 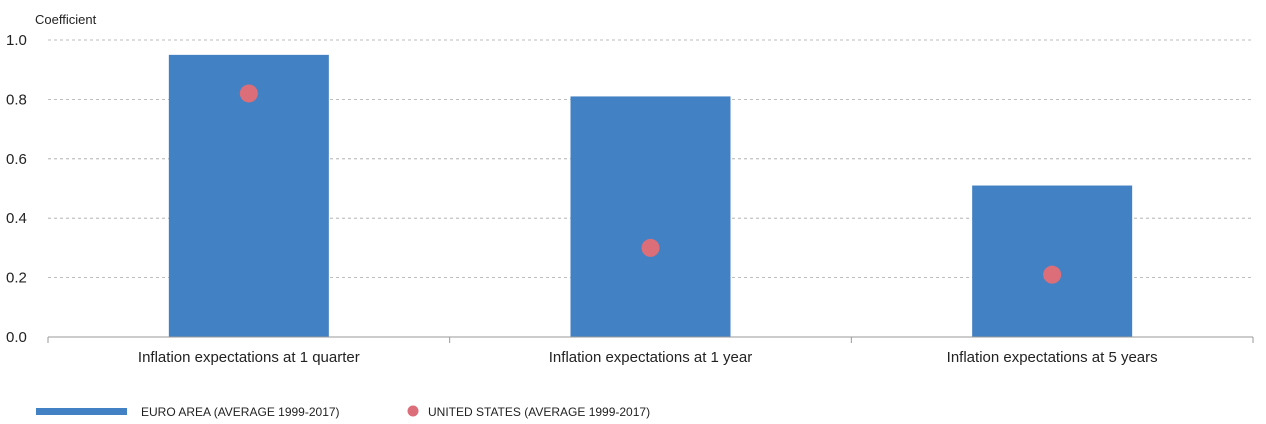 What do you see at coordinates (650, 357) in the screenshot?
I see `x-category-label: Inflation expectations at 1 year` at bounding box center [650, 357].